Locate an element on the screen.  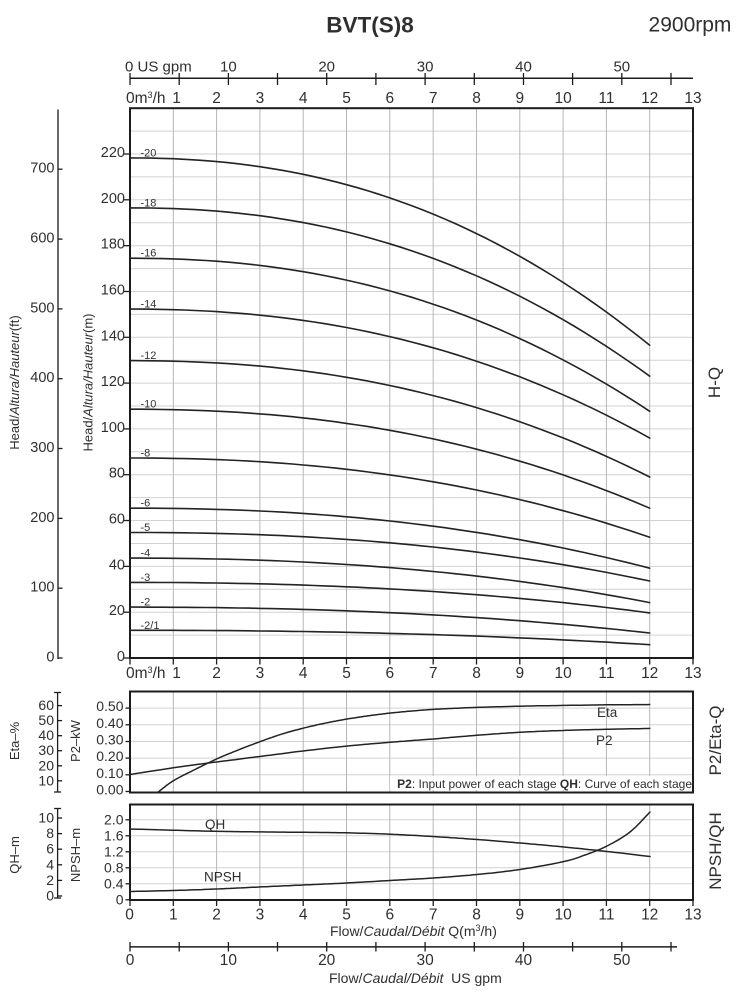
svg-text: 400 is located at coordinates (42, 378).